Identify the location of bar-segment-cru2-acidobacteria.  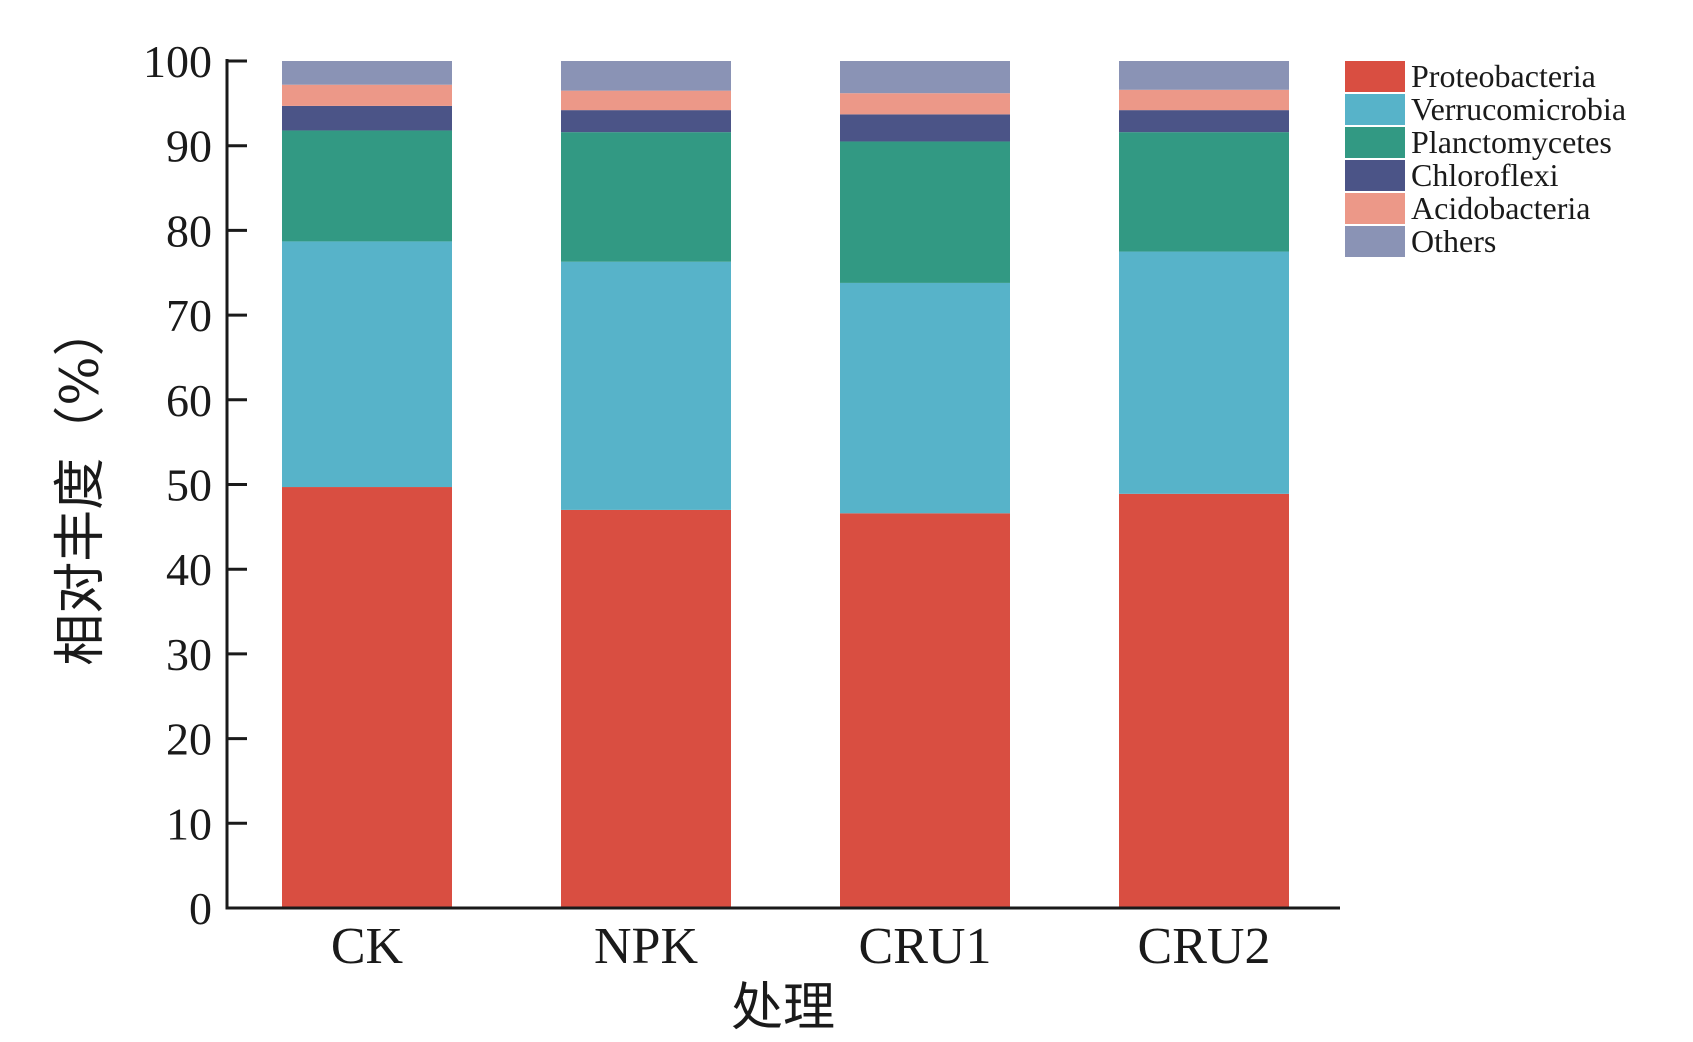
(1204, 100).